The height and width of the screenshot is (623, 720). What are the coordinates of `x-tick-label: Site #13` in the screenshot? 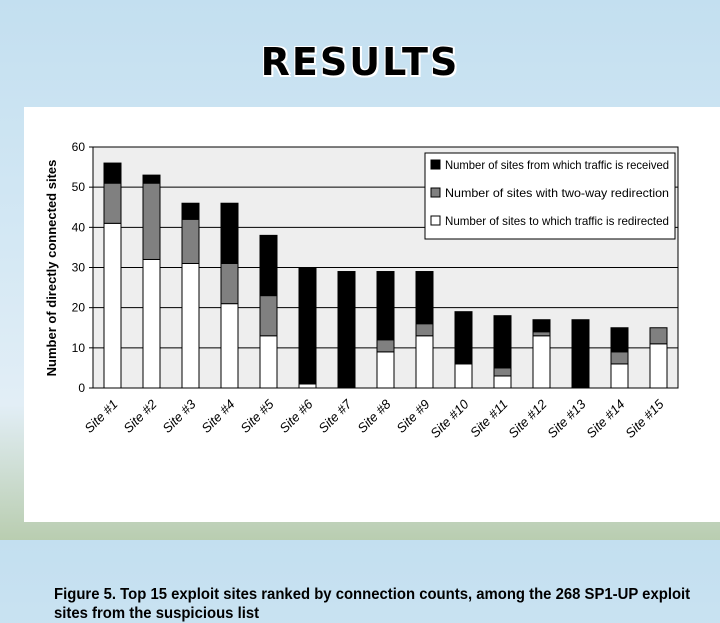 It's located at (566, 418).